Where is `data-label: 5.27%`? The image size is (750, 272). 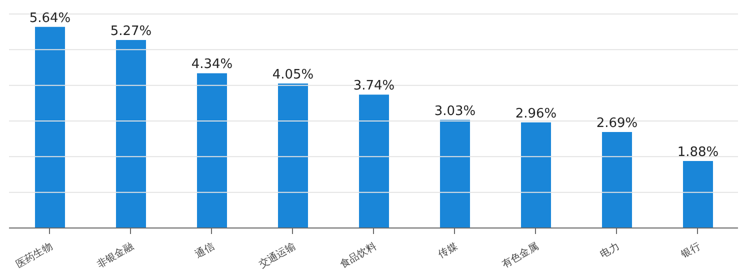 data-label: 5.27% is located at coordinates (131, 32).